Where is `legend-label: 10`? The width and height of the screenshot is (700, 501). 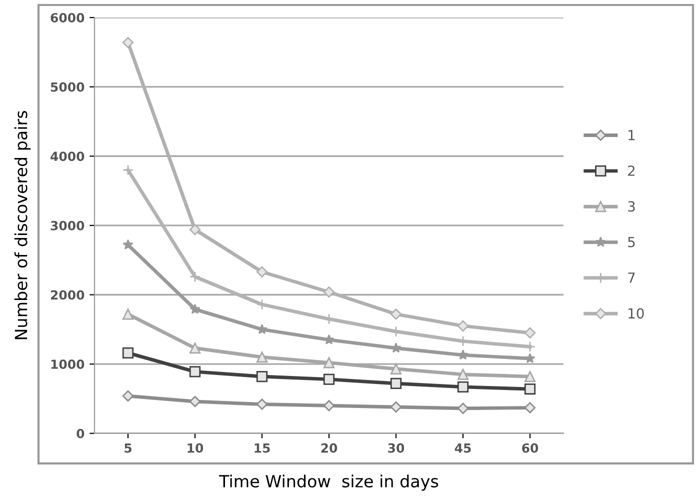 legend-label: 10 is located at coordinates (636, 313).